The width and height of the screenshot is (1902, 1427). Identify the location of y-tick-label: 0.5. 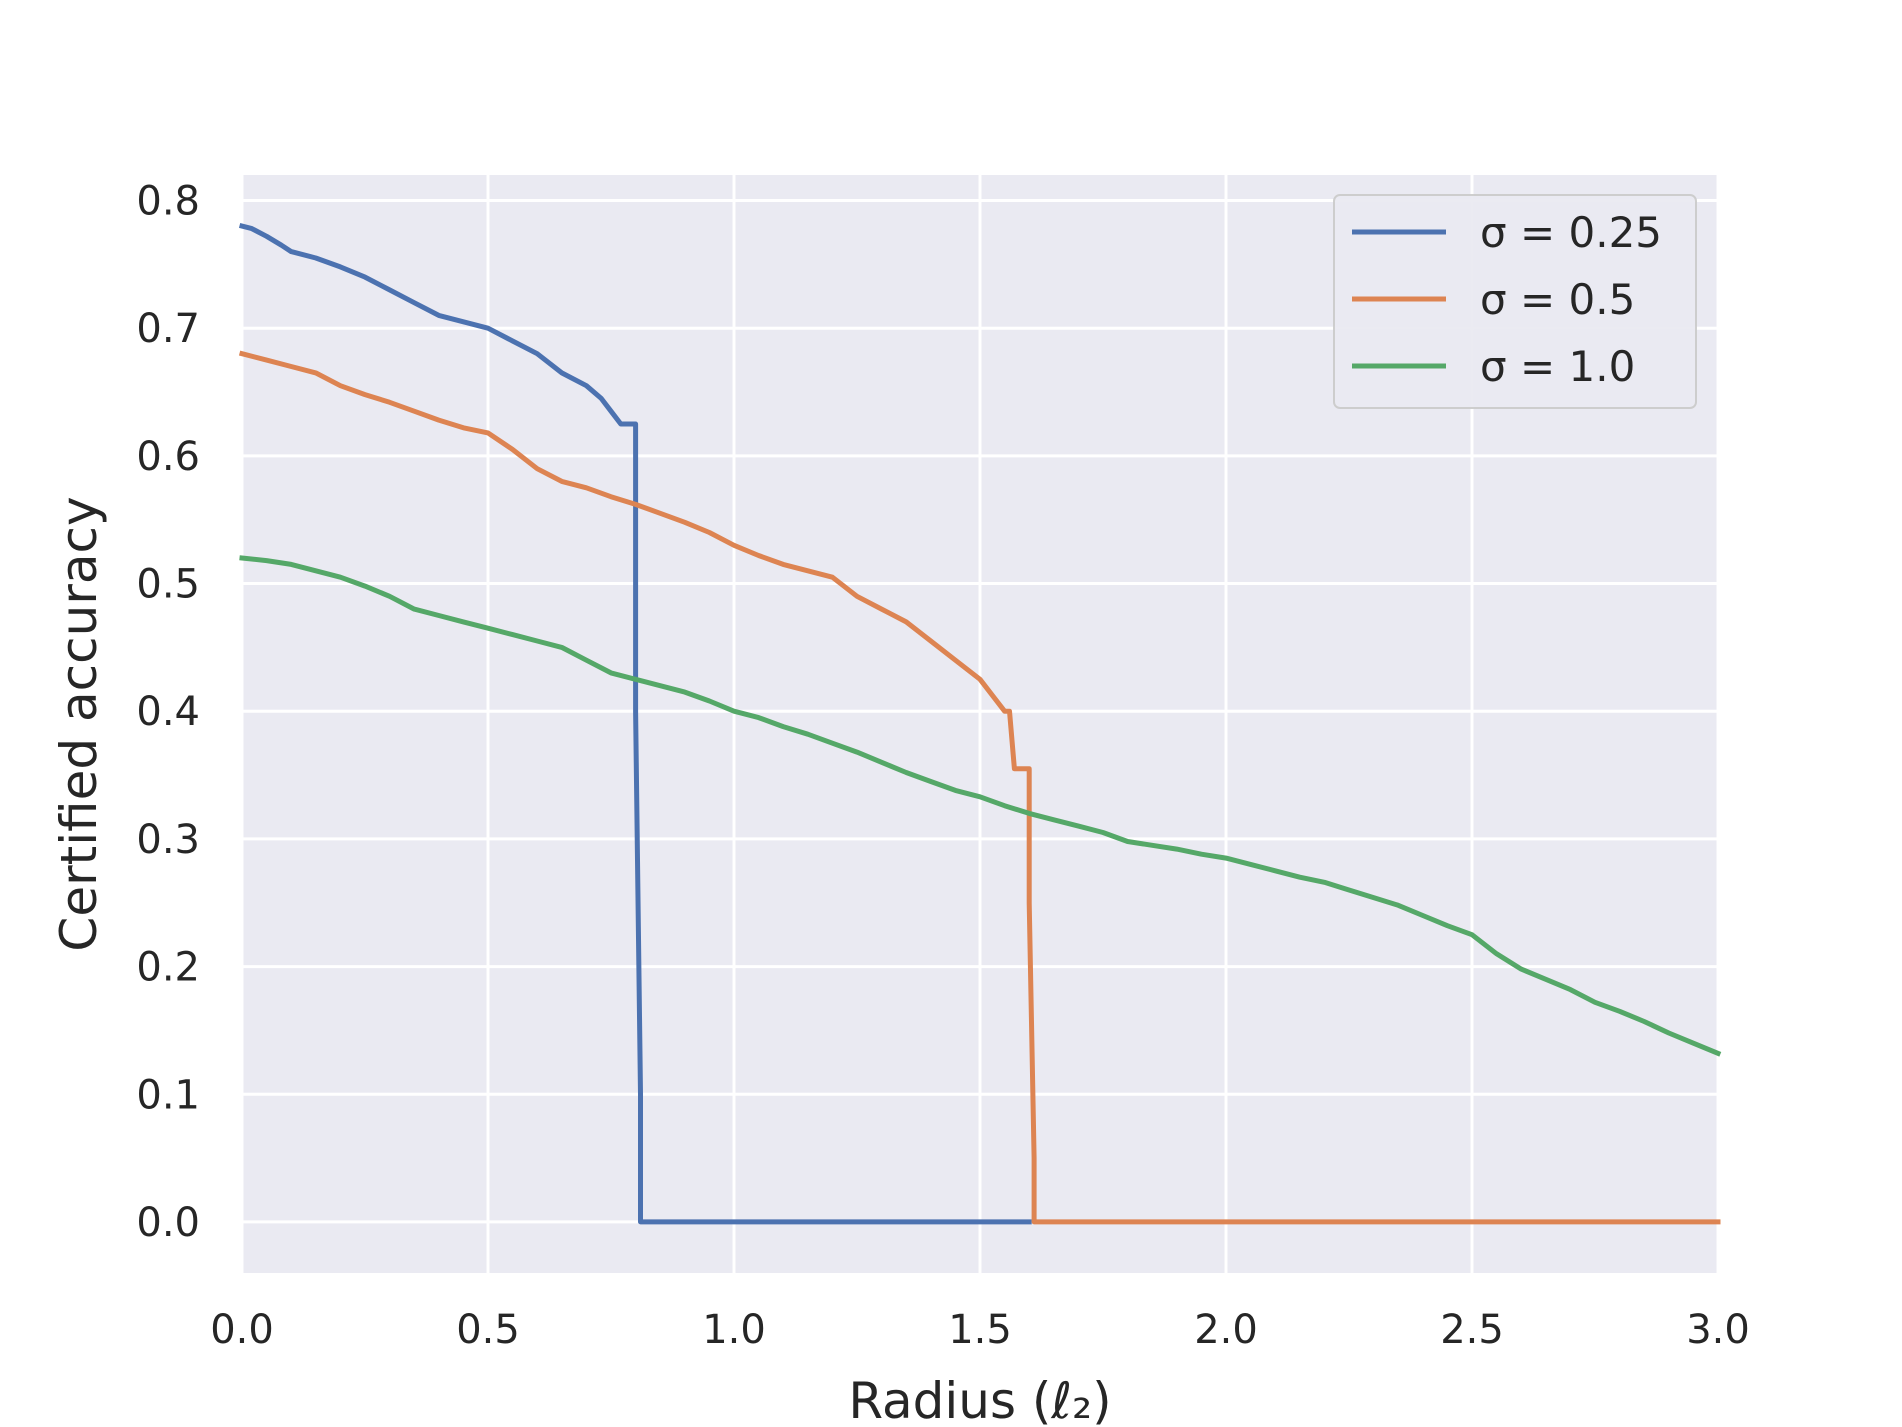
(168, 585).